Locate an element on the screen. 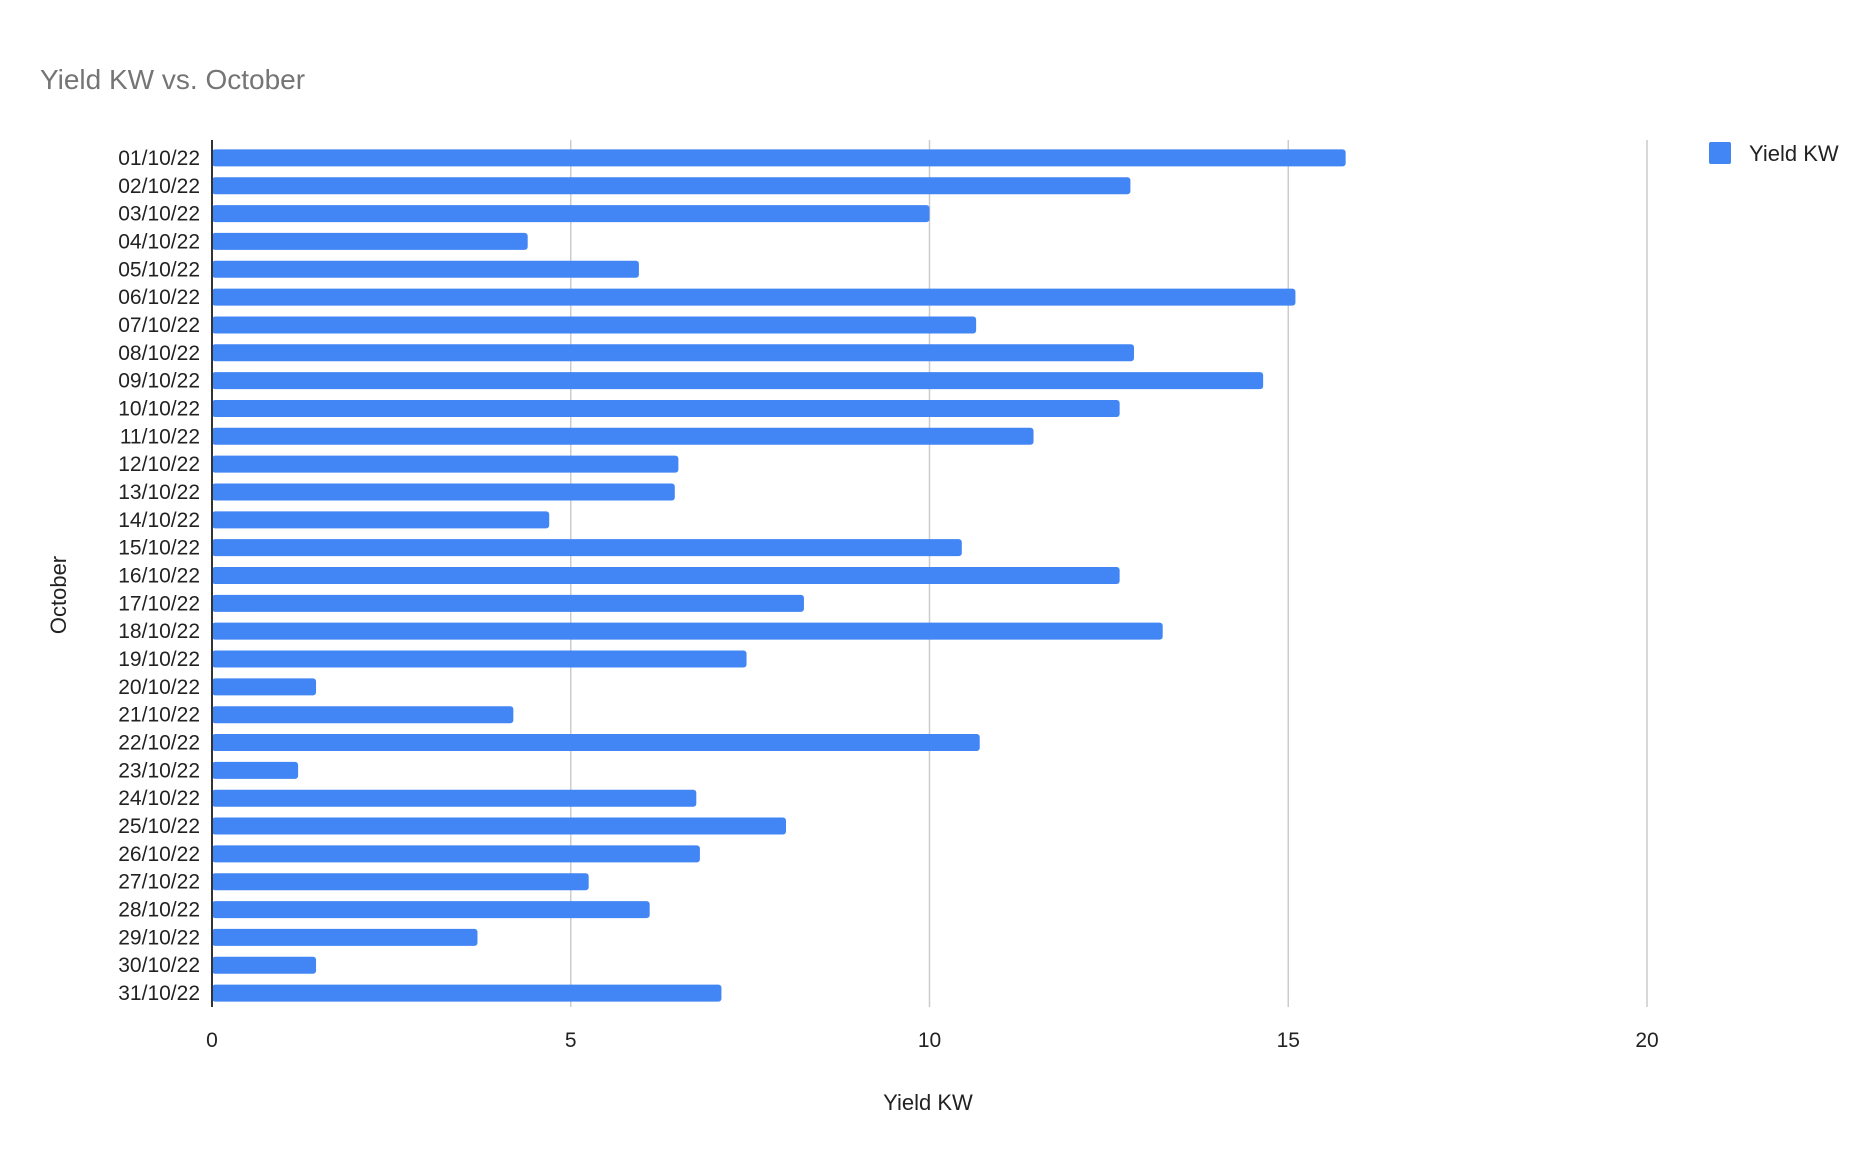  category-label: 17/10/22 is located at coordinates (159, 603).